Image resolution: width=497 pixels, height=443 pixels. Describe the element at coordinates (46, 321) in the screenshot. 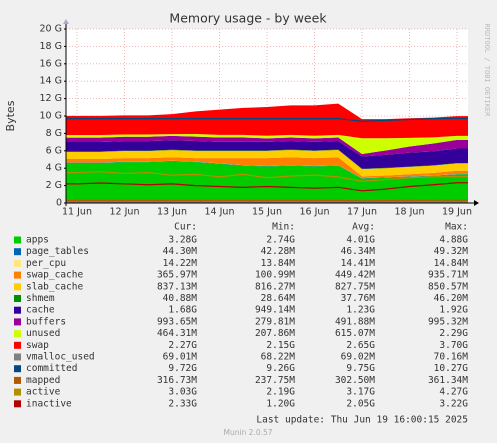

I see `legend-label: buffers` at that location.